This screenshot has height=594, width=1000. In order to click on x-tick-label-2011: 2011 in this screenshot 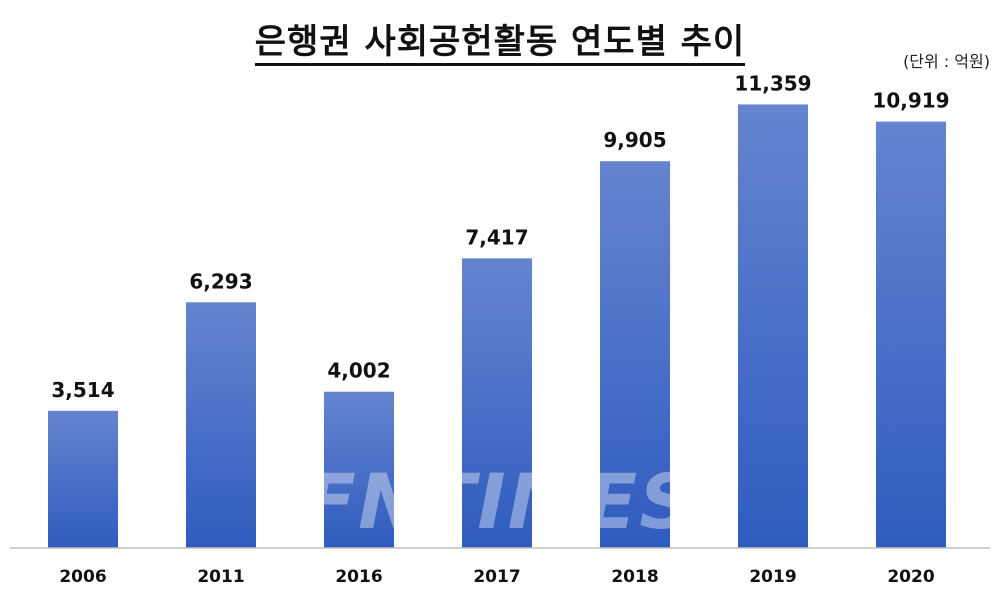, I will do `click(220, 577)`.